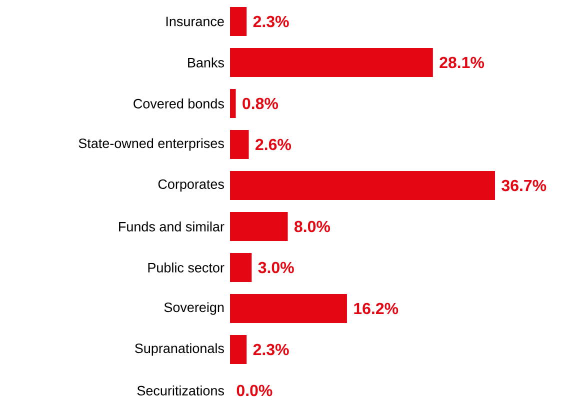  I want to click on data-label: 3.0%, so click(276, 268).